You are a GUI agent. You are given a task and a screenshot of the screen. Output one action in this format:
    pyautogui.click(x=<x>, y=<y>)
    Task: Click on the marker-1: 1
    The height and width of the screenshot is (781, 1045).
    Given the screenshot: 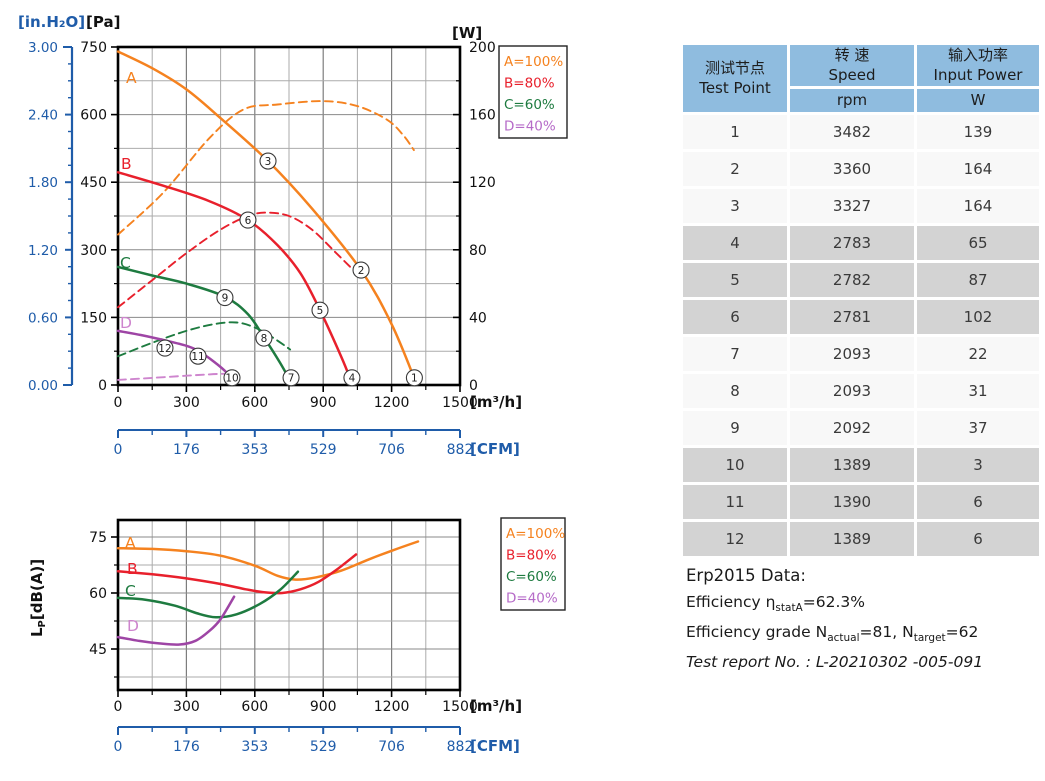 What is the action you would take?
    pyautogui.click(x=414, y=378)
    